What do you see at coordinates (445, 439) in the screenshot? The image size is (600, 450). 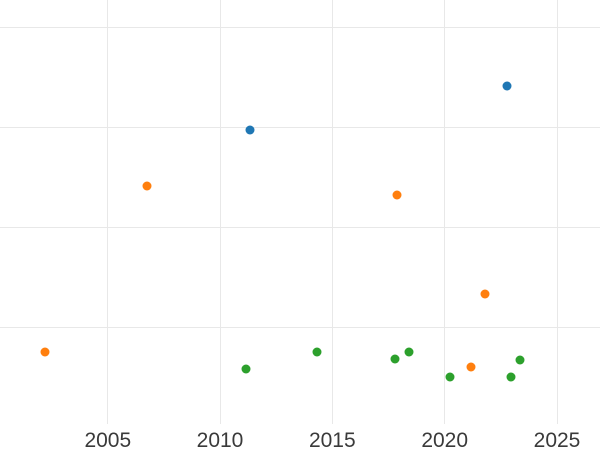 I see `x-tick-label: 2020` at bounding box center [445, 439].